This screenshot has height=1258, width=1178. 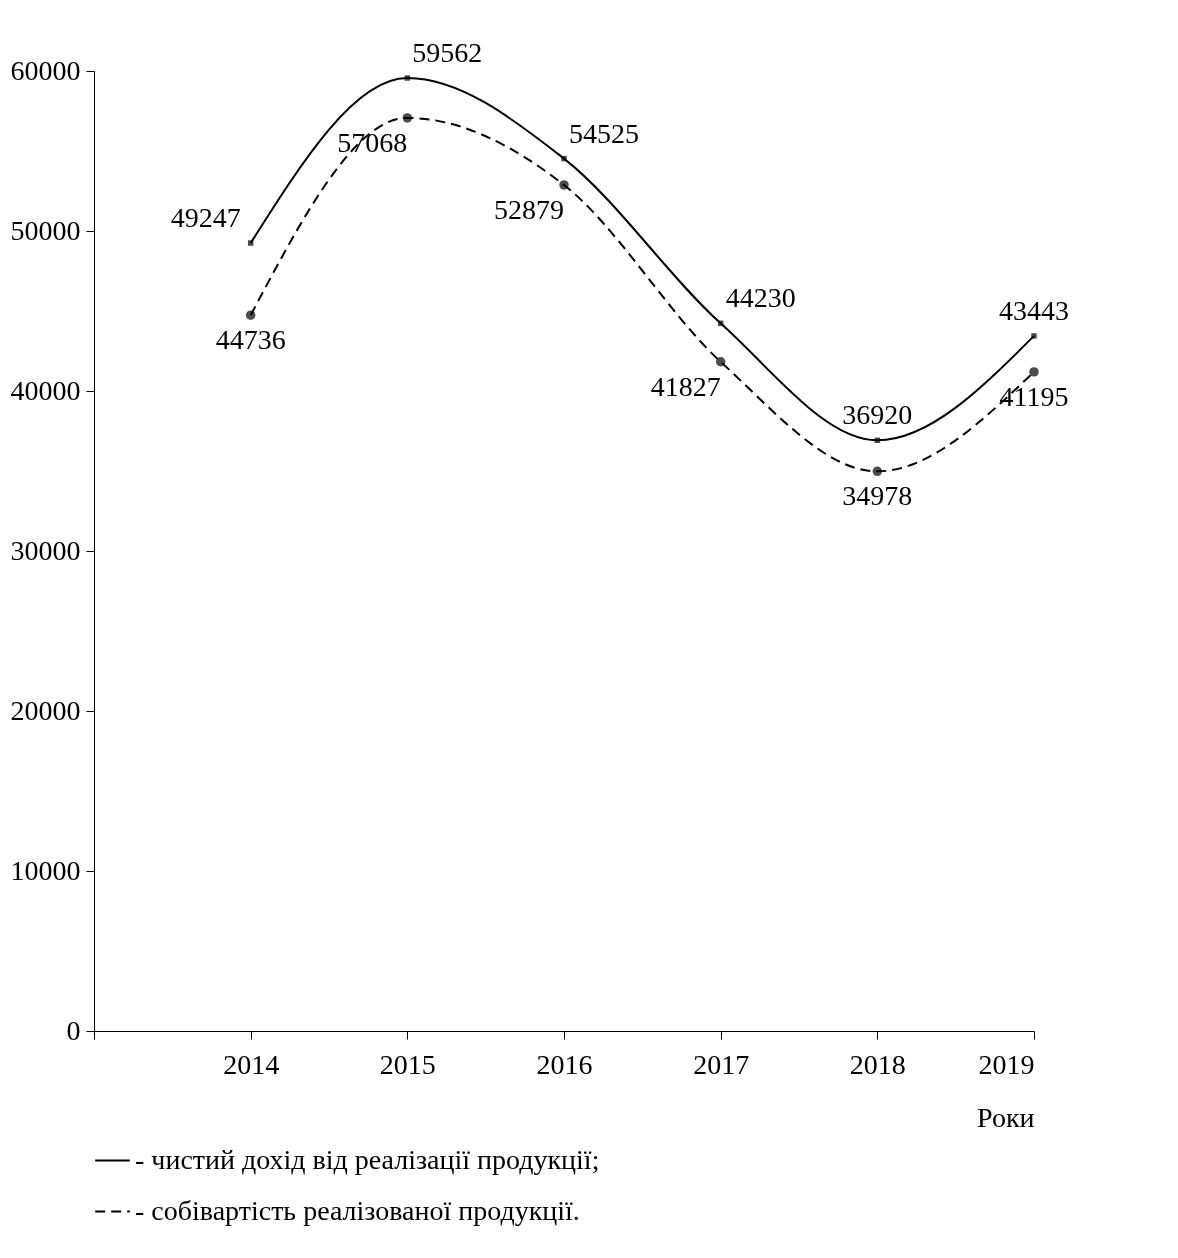 I want to click on data-label: 43443, so click(x=1034, y=310).